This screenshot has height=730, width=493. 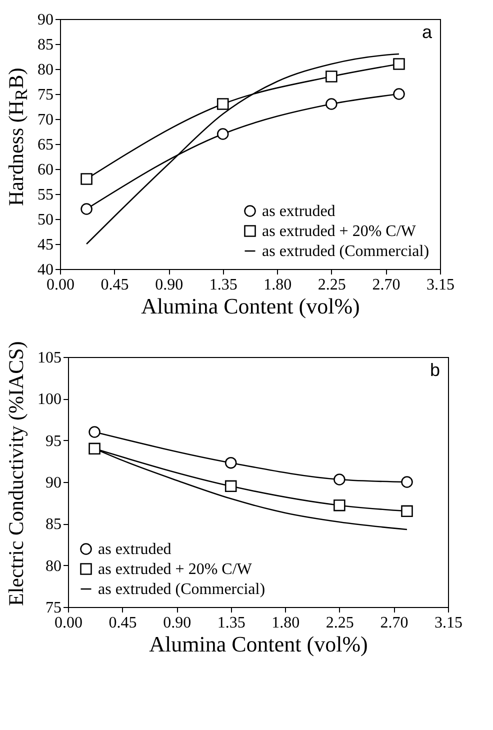 What do you see at coordinates (46, 120) in the screenshot?
I see `y-tick-label: 70` at bounding box center [46, 120].